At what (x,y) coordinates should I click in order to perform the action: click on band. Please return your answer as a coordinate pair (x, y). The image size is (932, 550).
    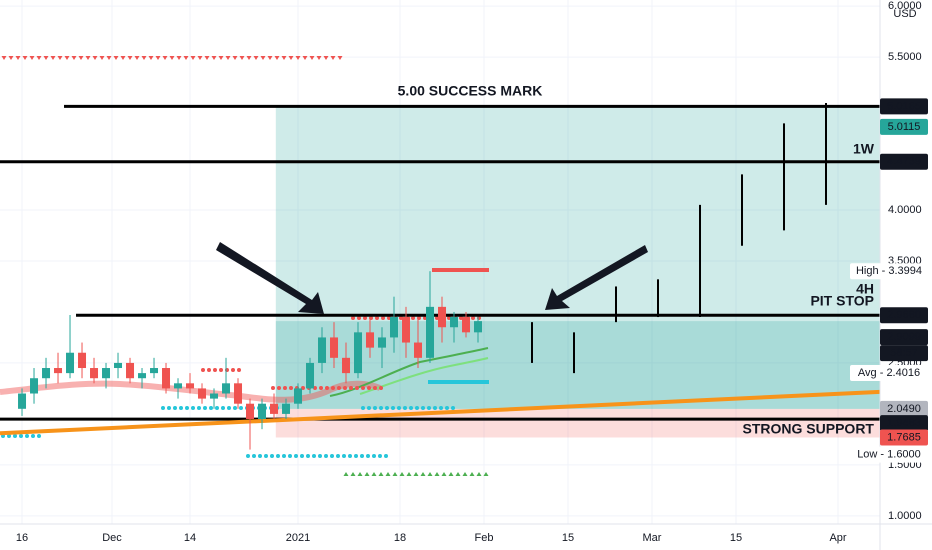
    Looking at the image, I should click on (460, 270).